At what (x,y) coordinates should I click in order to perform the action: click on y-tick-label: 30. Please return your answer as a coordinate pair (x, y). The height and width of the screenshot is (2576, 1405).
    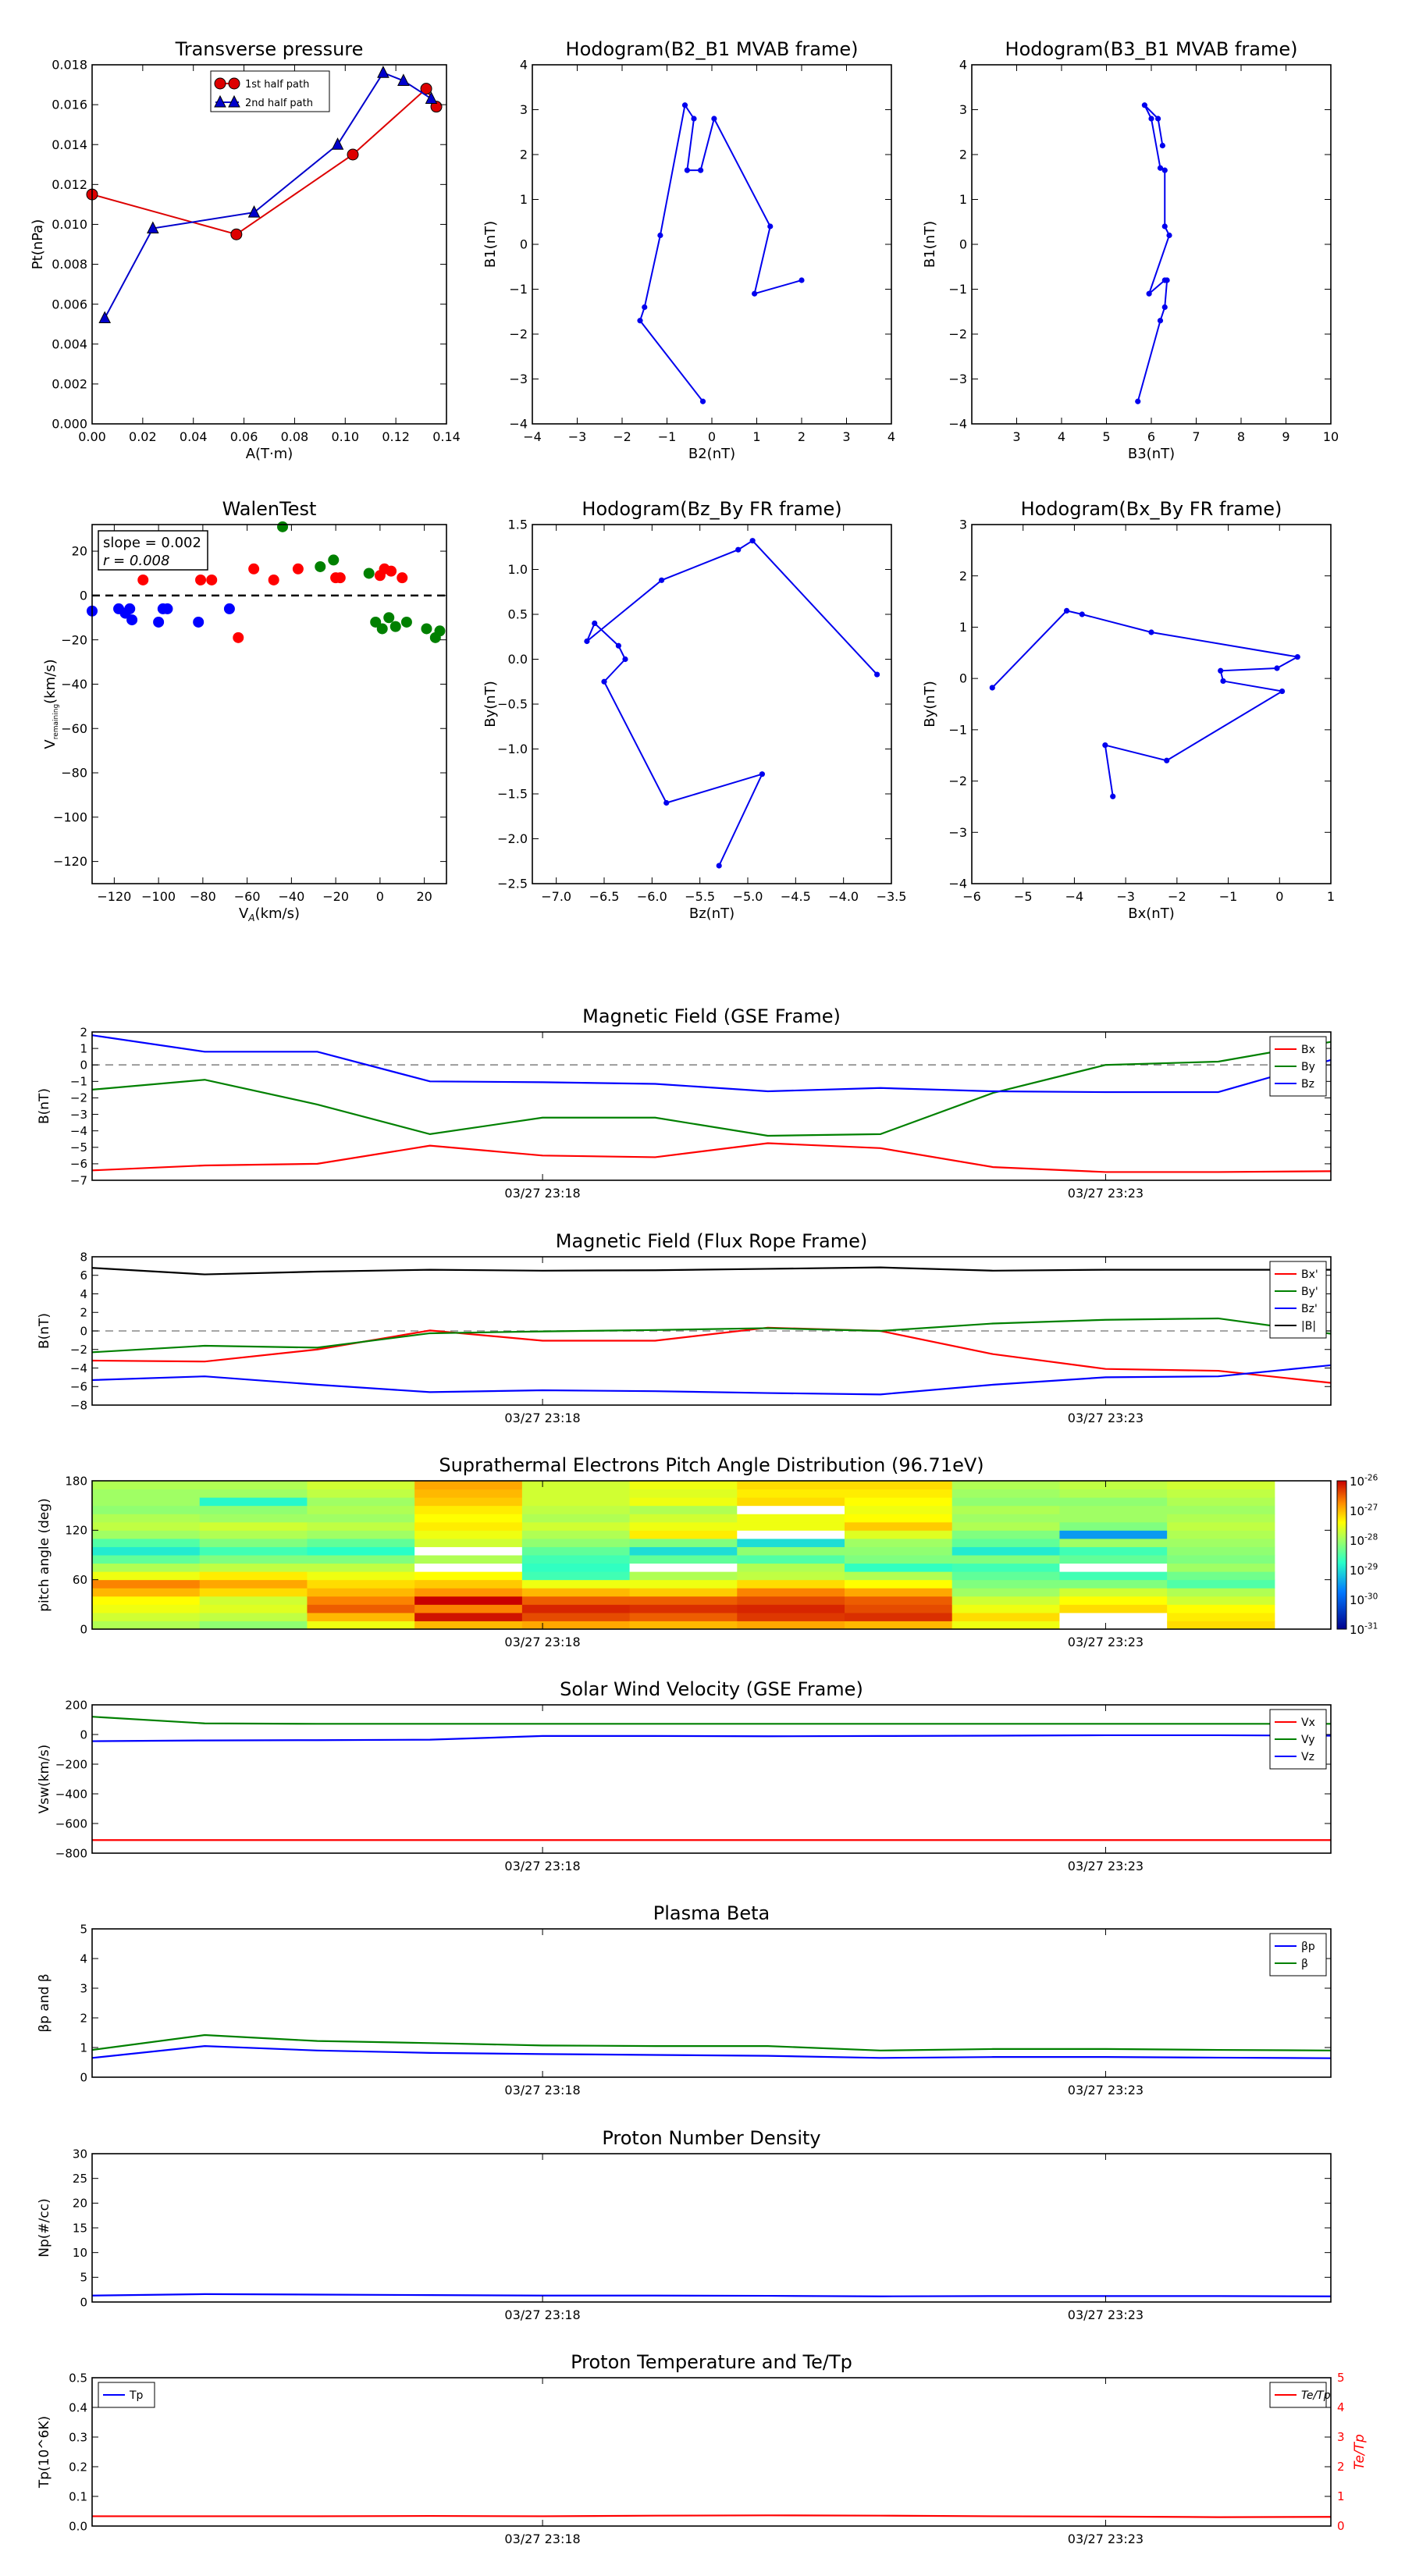
    Looking at the image, I should click on (80, 2154).